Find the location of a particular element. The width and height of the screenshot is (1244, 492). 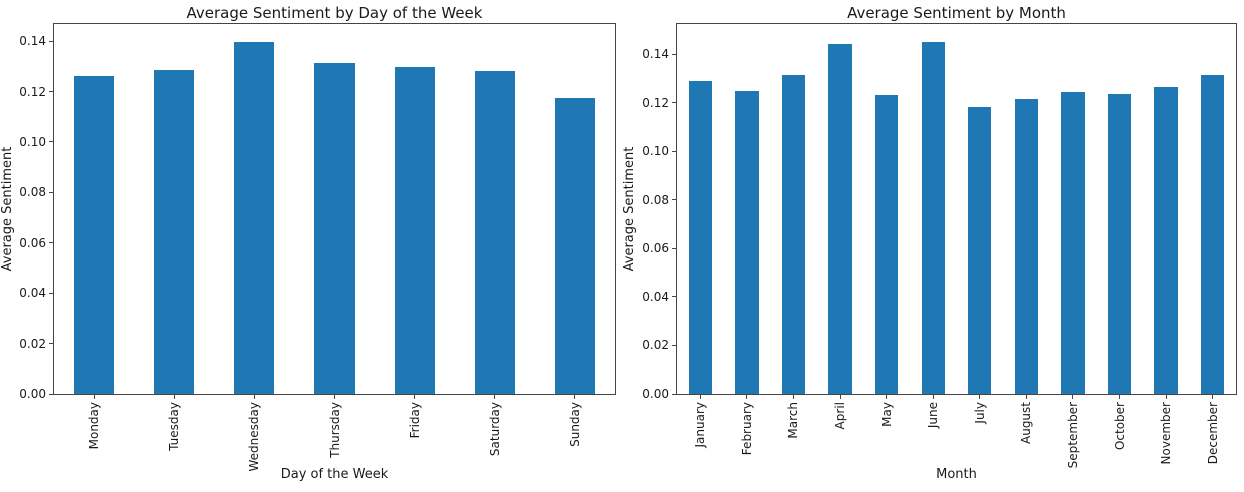

x-tick-label: September is located at coordinates (1072, 435).